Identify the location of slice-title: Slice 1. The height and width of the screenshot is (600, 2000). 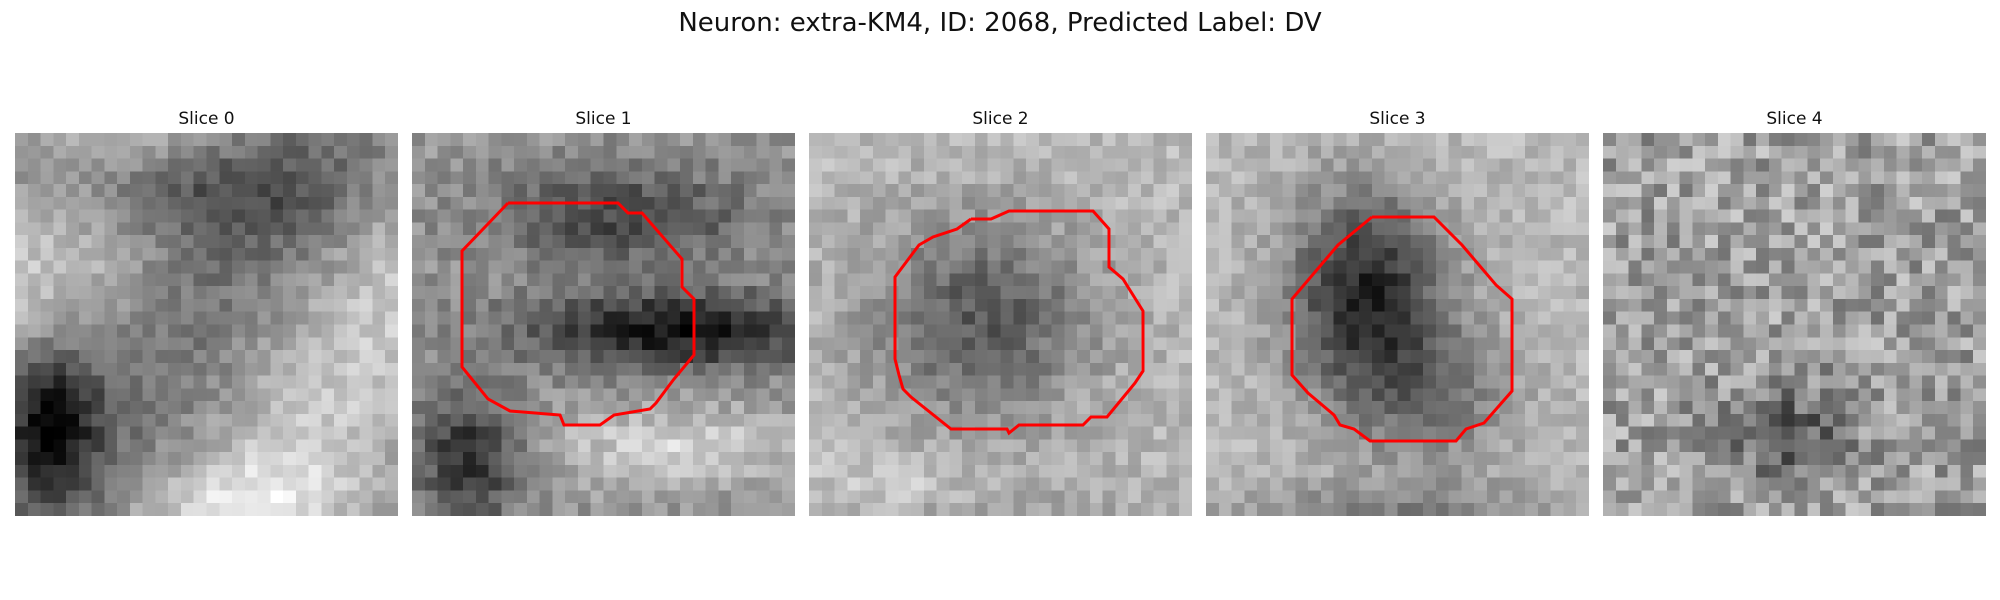
(603, 119).